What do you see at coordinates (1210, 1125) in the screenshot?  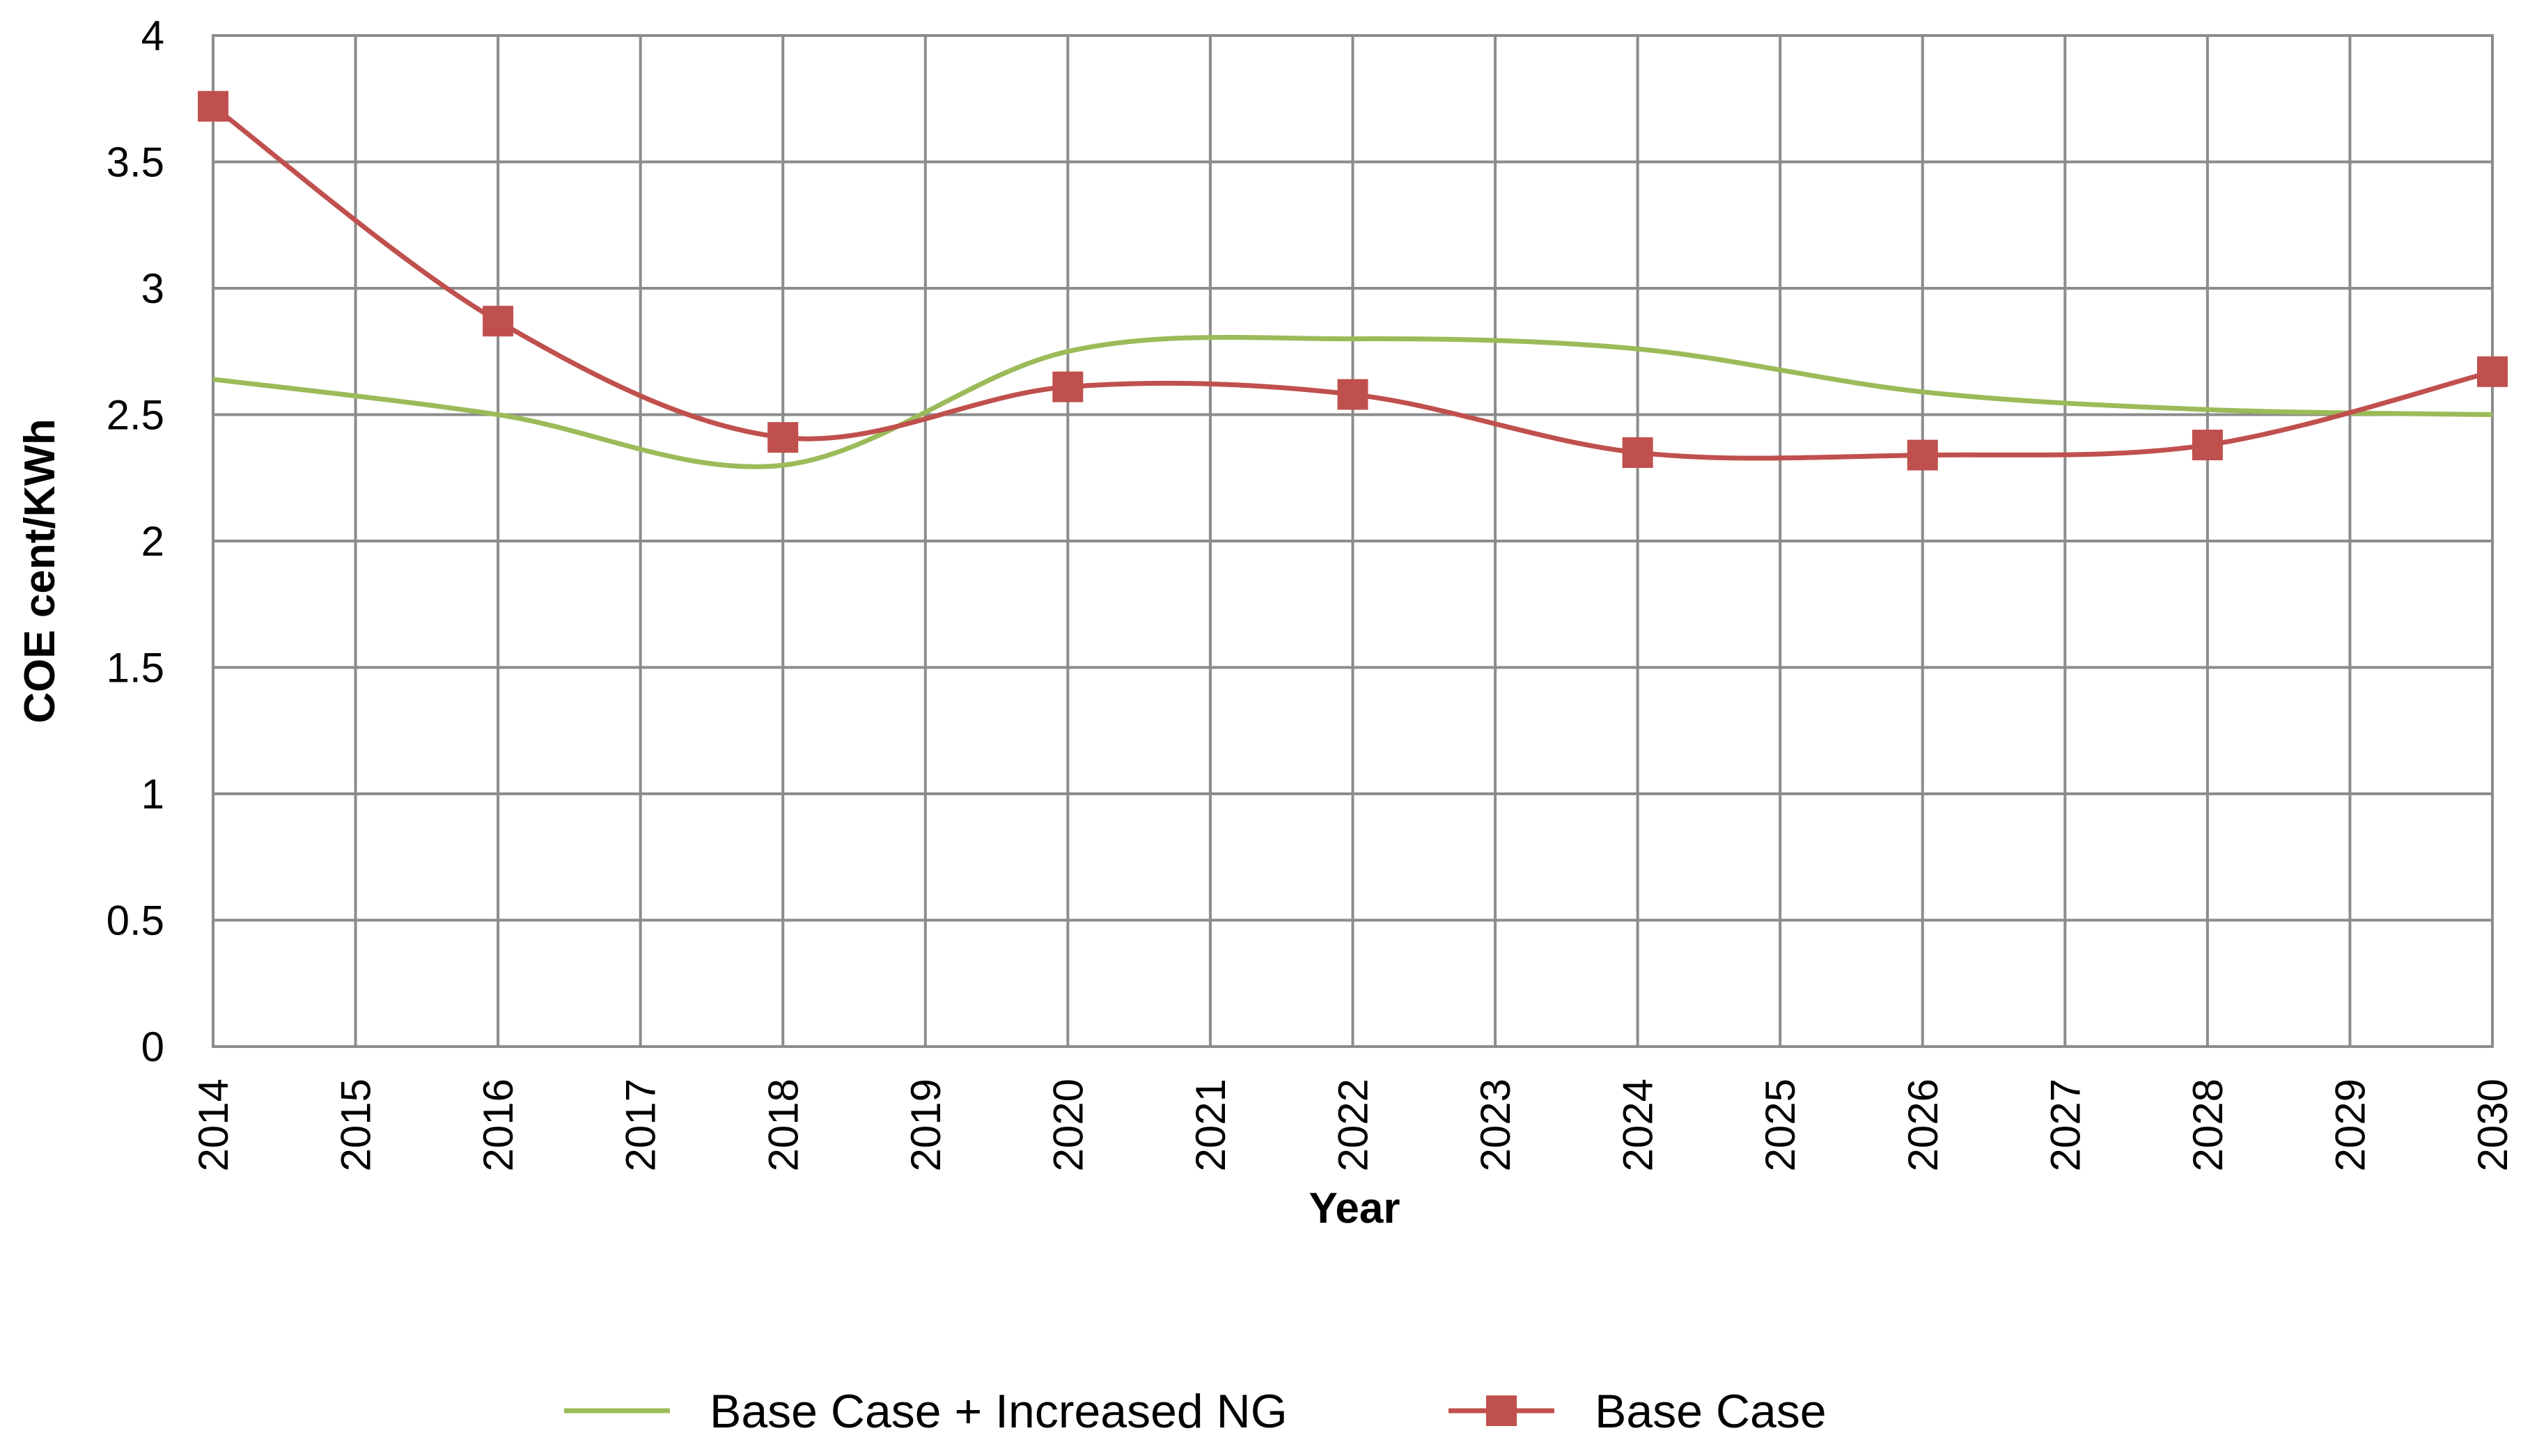 I see `x-tick-label: 2021` at bounding box center [1210, 1125].